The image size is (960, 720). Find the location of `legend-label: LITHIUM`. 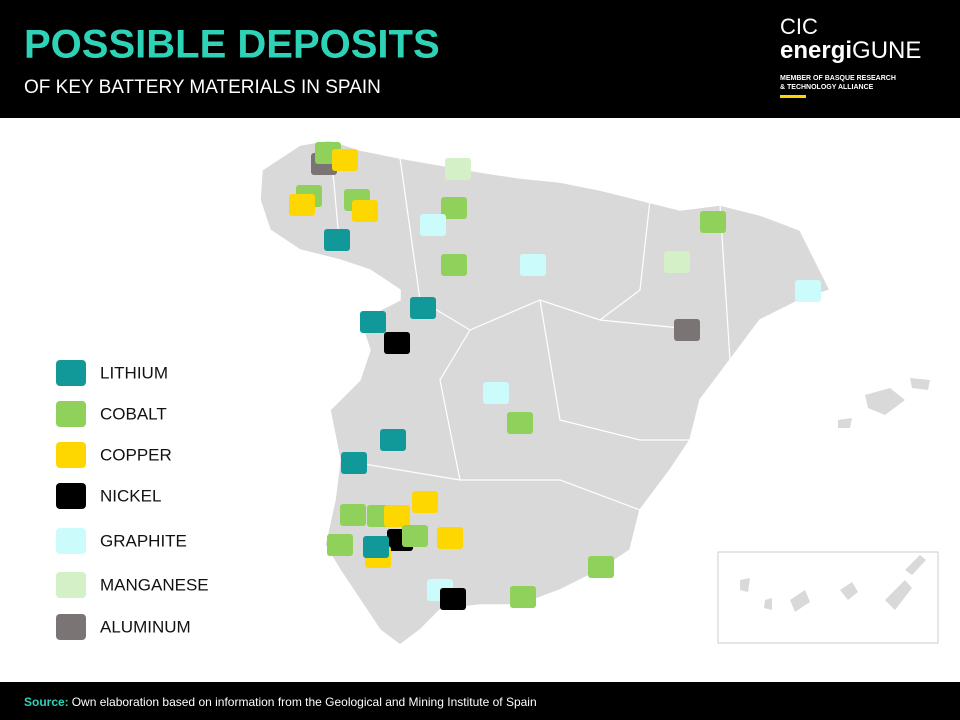

legend-label: LITHIUM is located at coordinates (134, 372).